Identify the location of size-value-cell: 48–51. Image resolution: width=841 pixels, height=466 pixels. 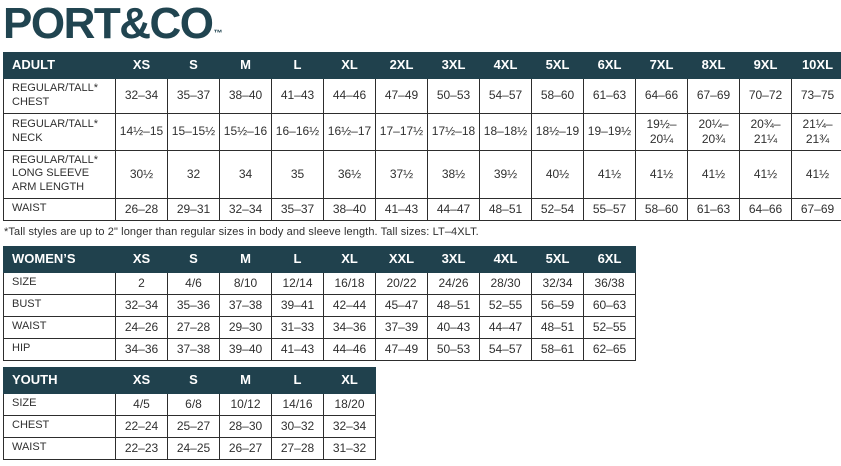
(558, 327).